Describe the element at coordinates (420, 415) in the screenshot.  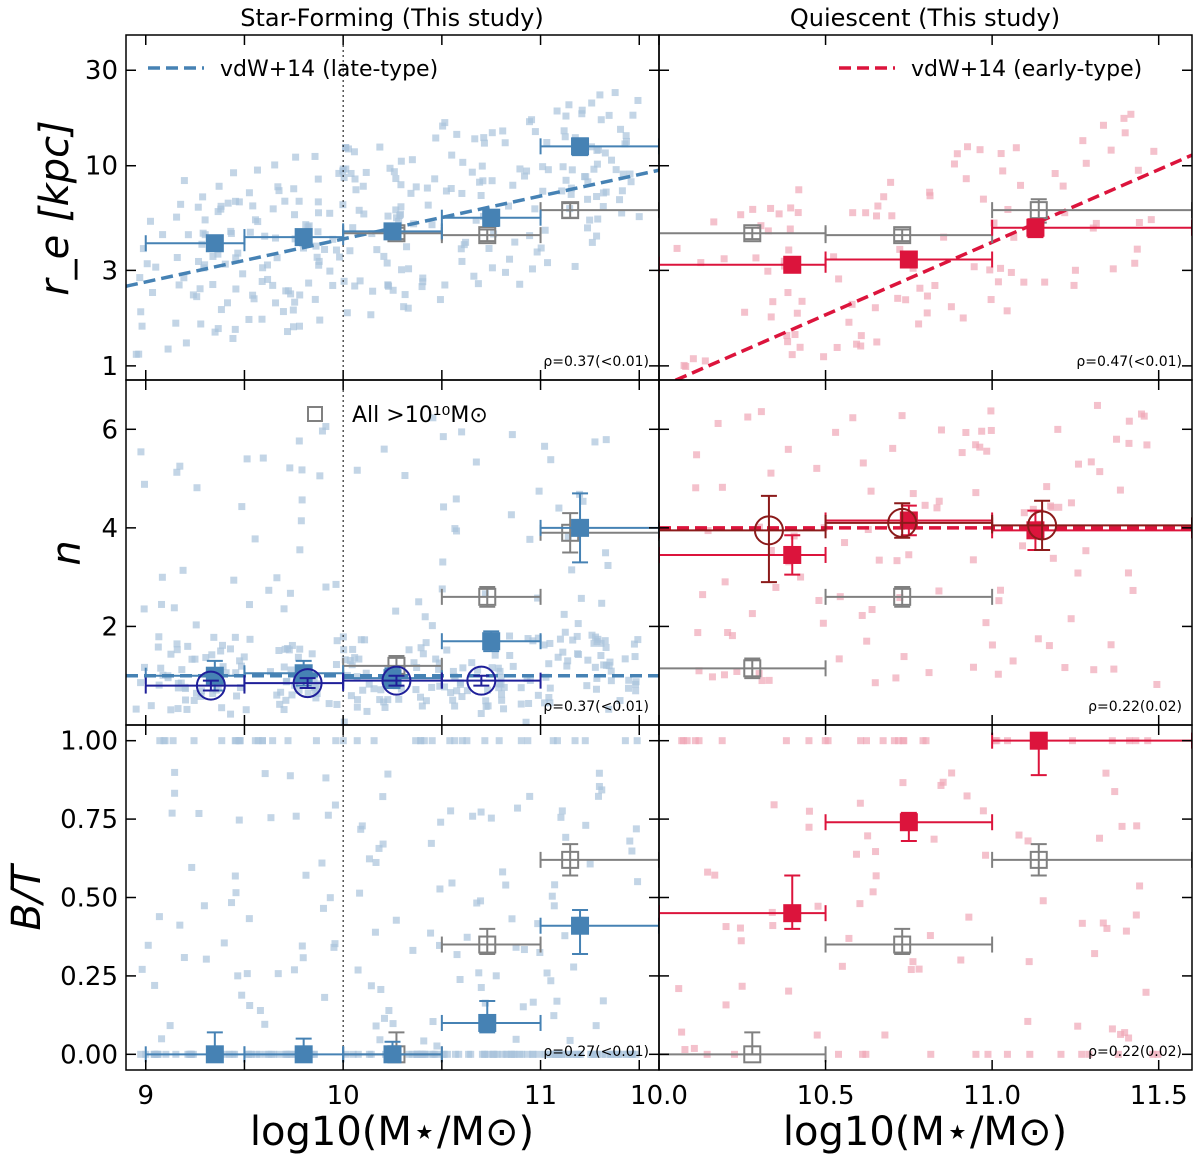
I see `legend-all-label: All >10¹⁰M⊙` at that location.